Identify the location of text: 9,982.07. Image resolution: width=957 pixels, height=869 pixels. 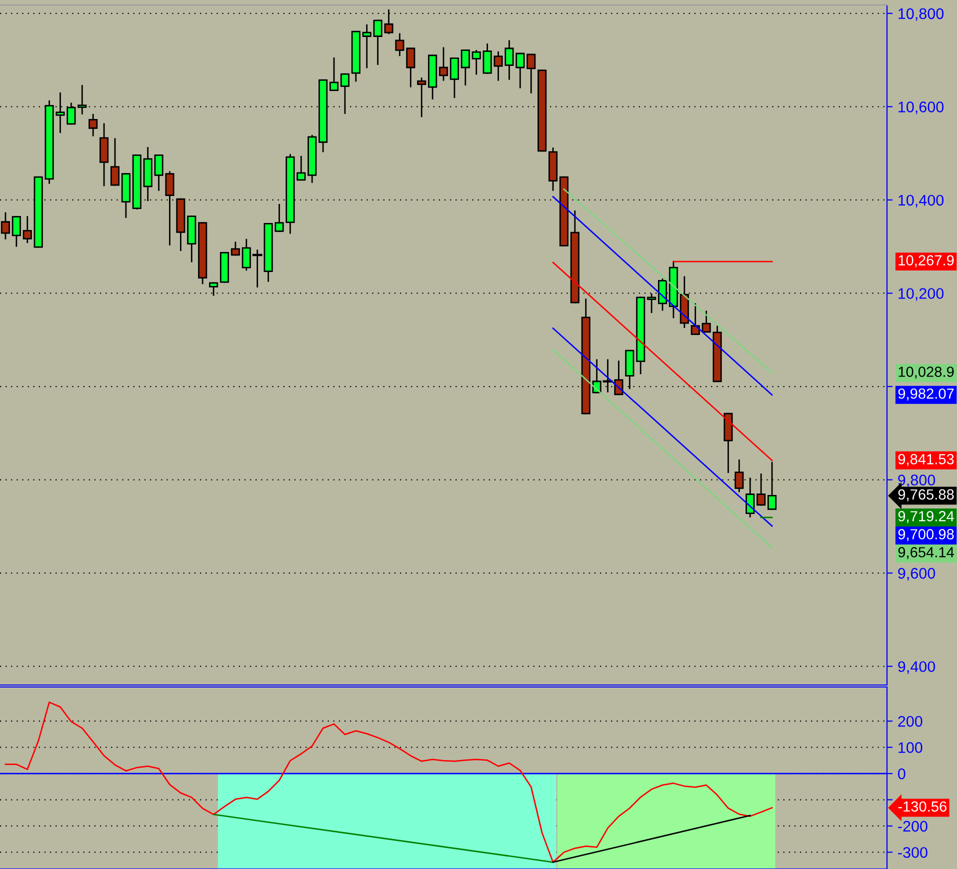
(926, 394).